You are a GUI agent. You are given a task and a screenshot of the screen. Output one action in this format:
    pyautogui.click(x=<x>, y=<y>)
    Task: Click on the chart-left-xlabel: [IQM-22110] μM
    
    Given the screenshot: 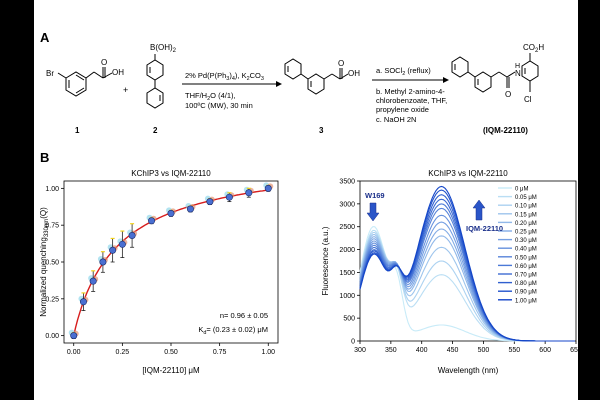 What is the action you would take?
    pyautogui.click(x=171, y=370)
    